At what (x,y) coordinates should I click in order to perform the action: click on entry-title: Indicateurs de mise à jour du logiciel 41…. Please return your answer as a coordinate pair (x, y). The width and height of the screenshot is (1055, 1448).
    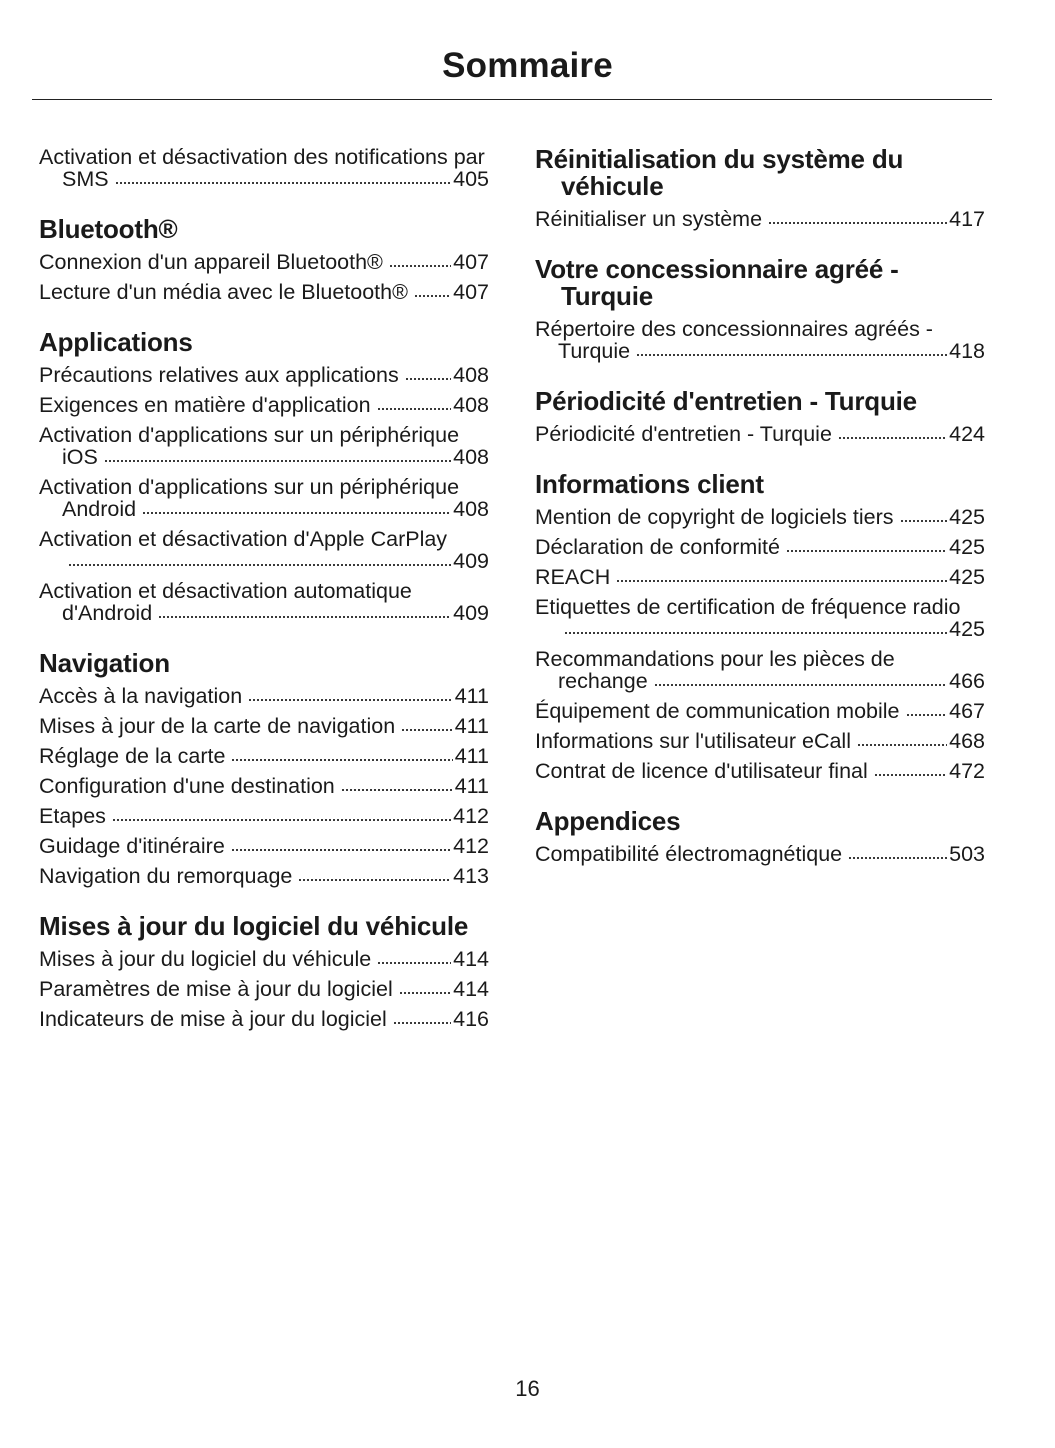
    Looking at the image, I should click on (264, 1019).